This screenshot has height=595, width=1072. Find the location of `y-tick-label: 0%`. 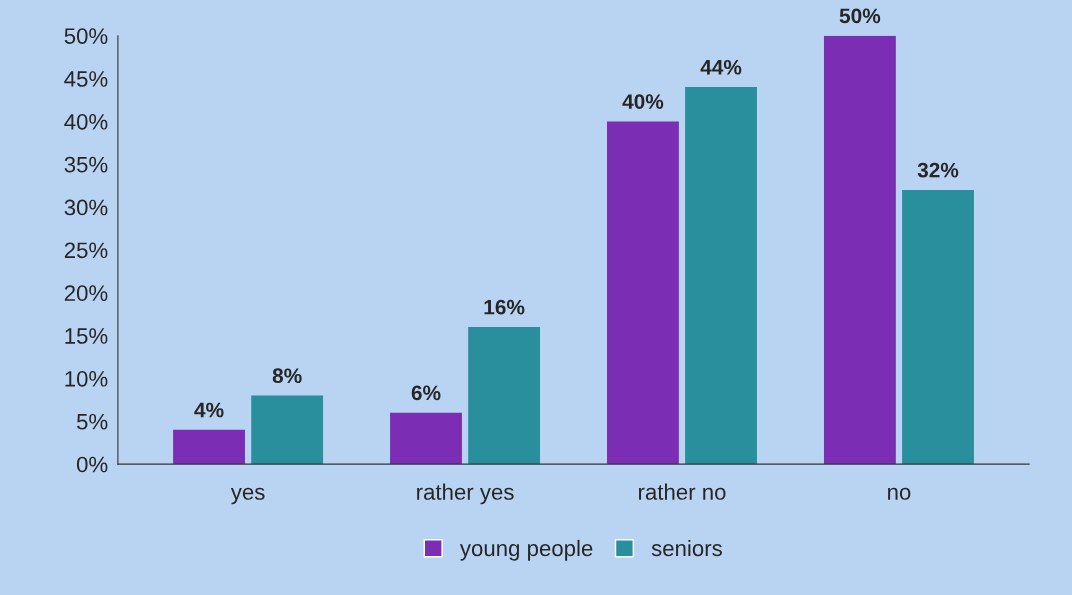

y-tick-label: 0% is located at coordinates (92, 464).